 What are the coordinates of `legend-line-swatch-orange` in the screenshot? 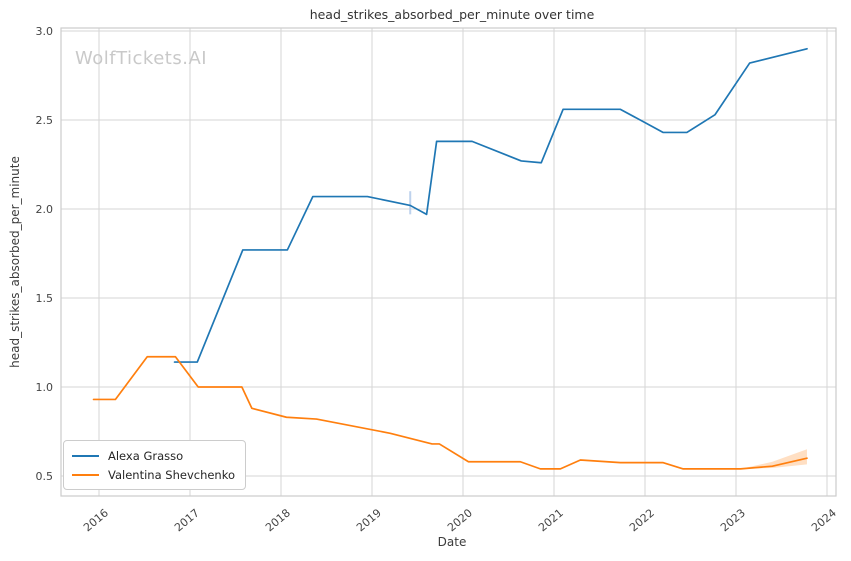 It's located at (85, 474).